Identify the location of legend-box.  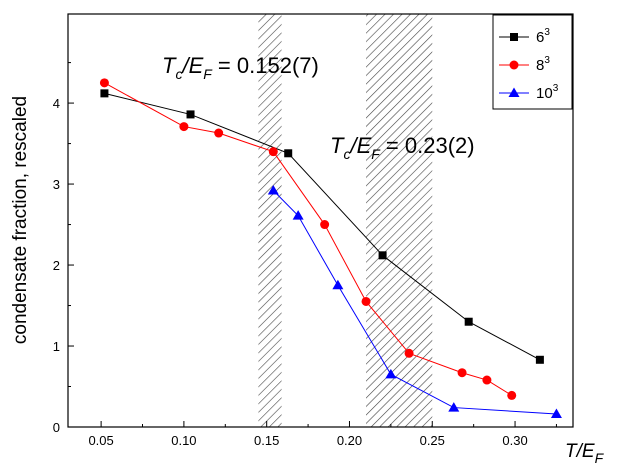
(532, 62).